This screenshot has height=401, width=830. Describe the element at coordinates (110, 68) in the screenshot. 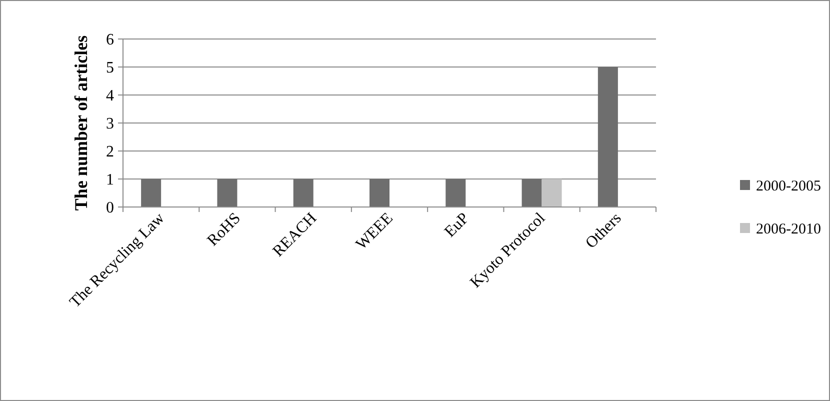

I see `y-tick-label: 5` at that location.